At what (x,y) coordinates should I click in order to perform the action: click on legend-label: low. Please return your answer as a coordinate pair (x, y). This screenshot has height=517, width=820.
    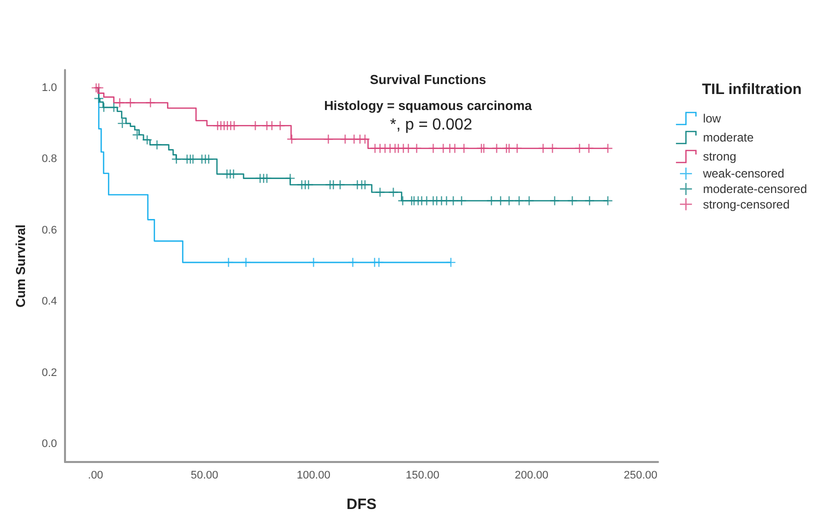
    Looking at the image, I should click on (712, 119).